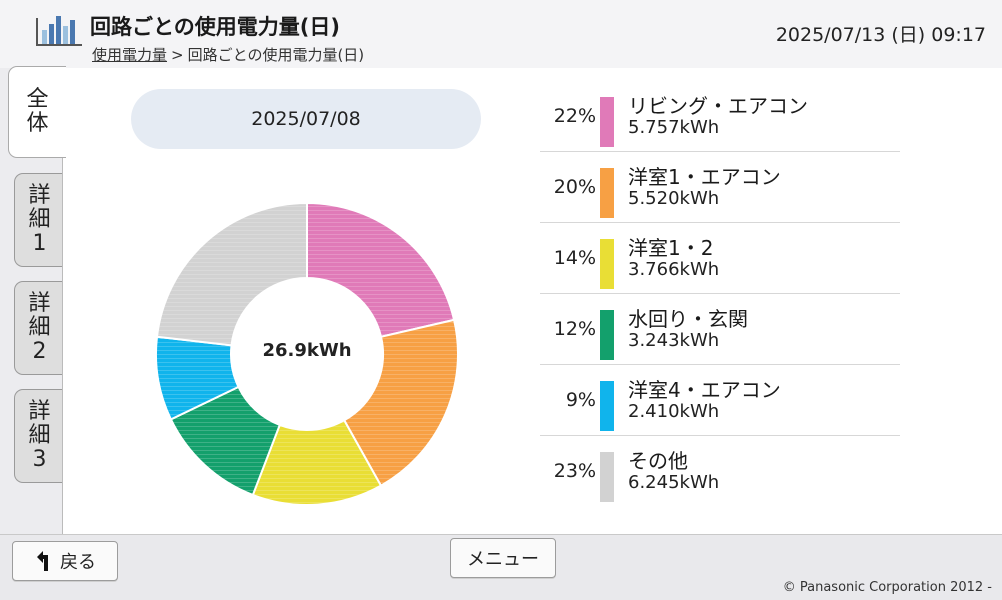 The width and height of the screenshot is (1002, 600). Describe the element at coordinates (574, 116) in the screenshot. I see `legend-percent: 22%` at that location.